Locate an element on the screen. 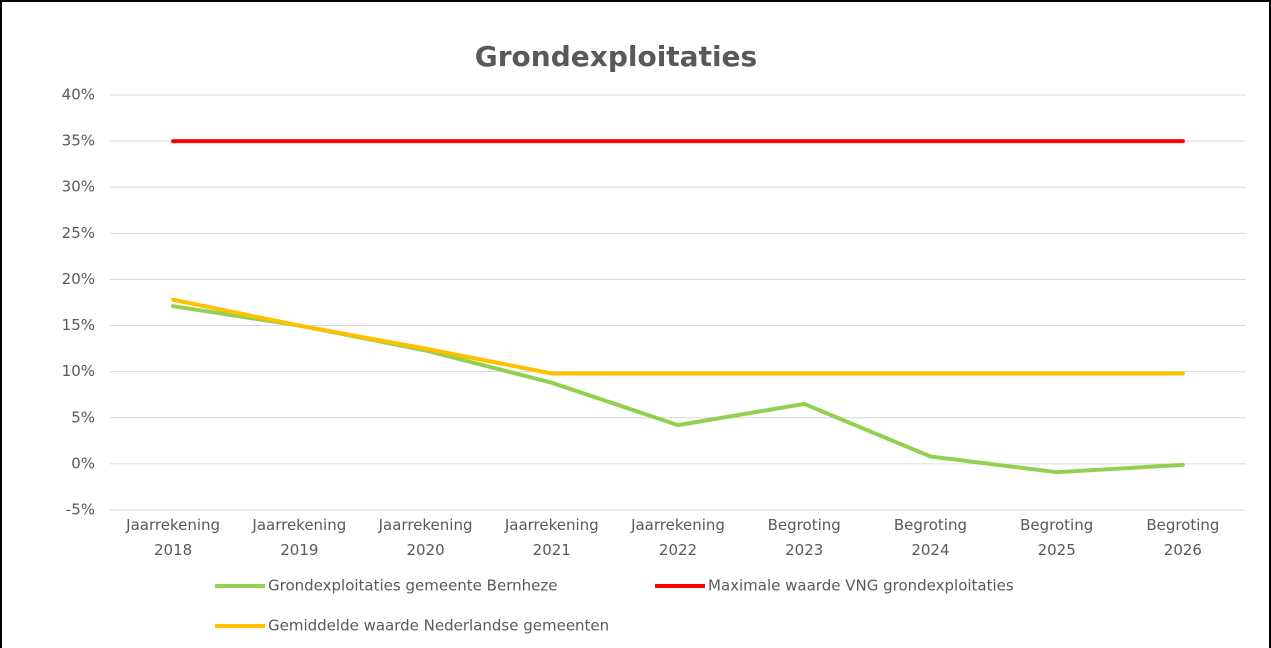  x-tick-label: Jaarrekening 2018 is located at coordinates (172, 537).